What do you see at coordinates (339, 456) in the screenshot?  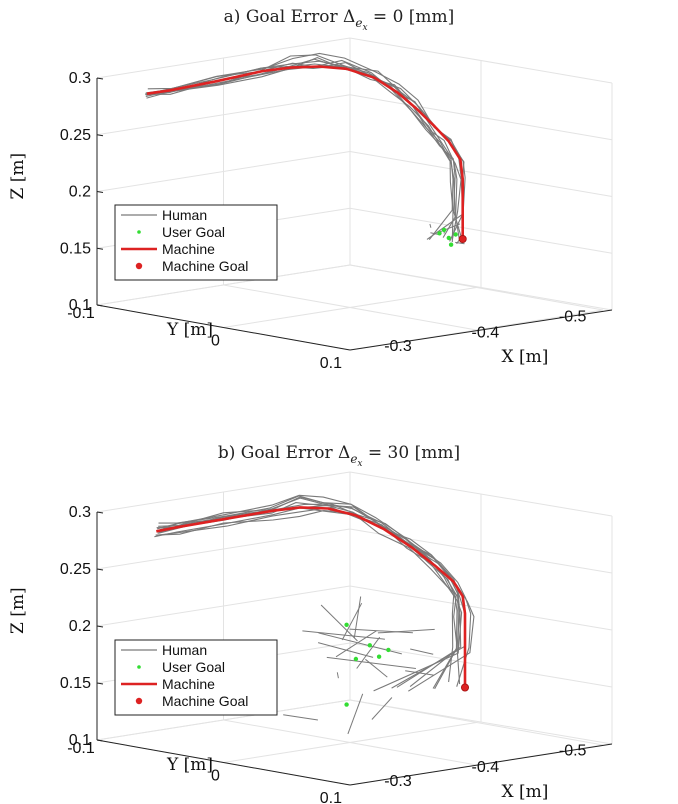 I see `chart-title: b) Goal Error Δex = 30 [mm]` at bounding box center [339, 456].